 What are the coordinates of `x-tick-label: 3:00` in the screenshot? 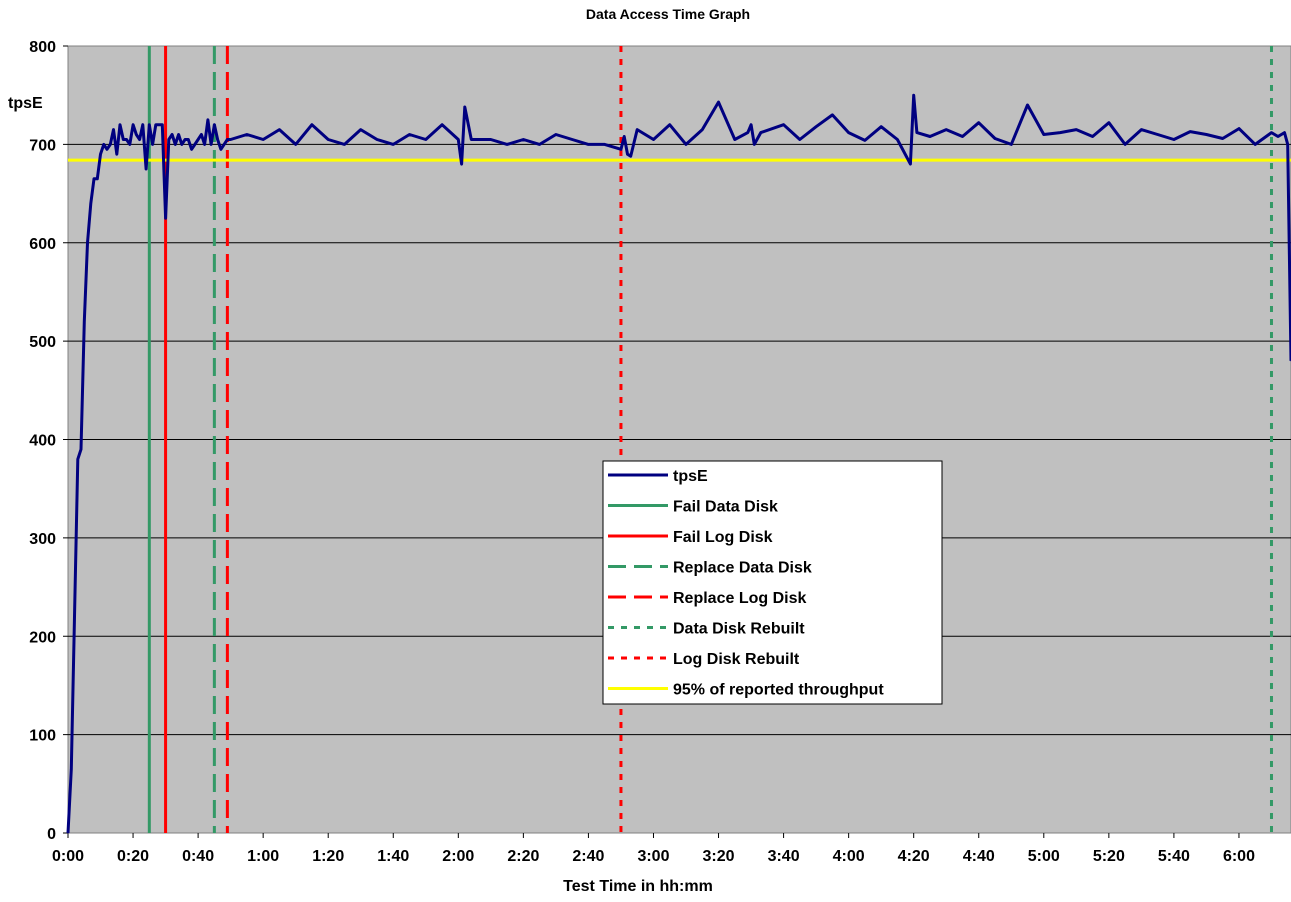 It's located at (653, 856).